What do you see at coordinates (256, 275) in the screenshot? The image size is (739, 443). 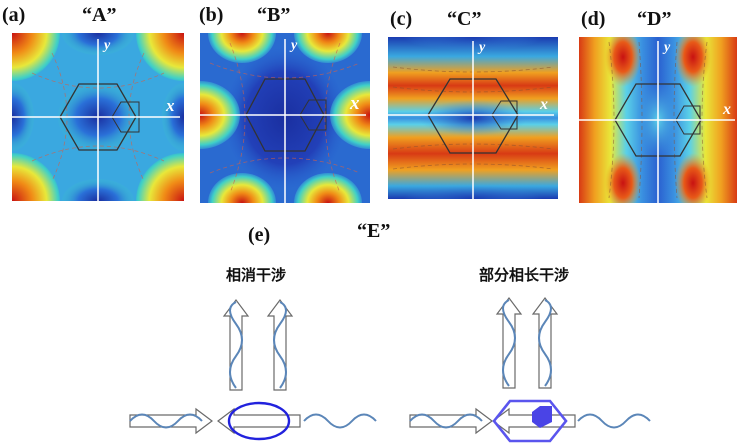 I see `left-schematic-title: 相消干涉` at bounding box center [256, 275].